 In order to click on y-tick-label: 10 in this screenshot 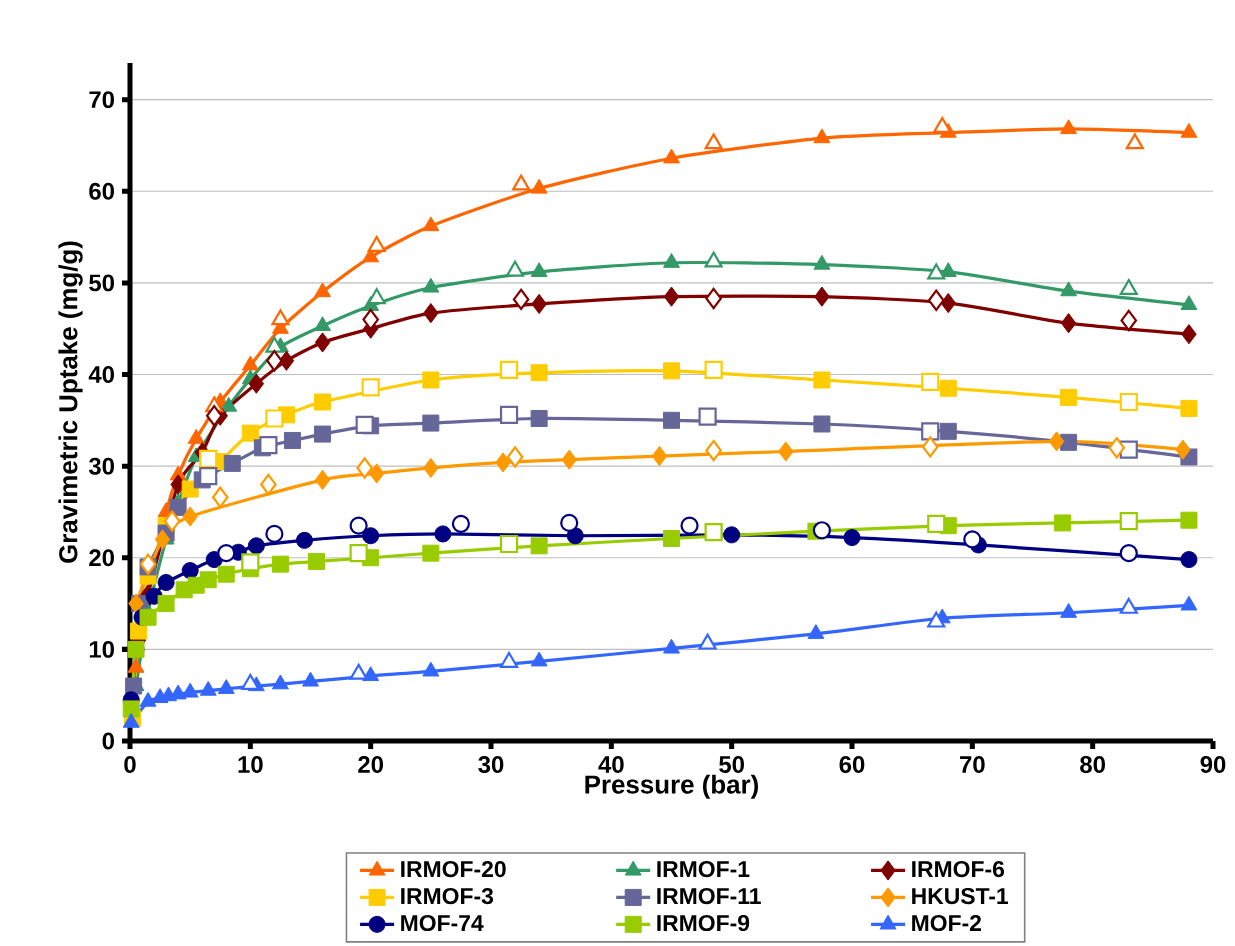, I will do `click(101, 649)`.